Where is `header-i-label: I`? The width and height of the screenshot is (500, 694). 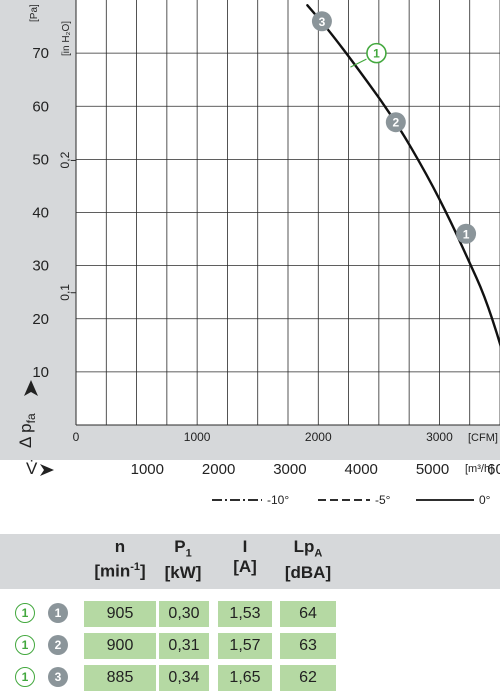 header-i-label: I is located at coordinates (245, 546).